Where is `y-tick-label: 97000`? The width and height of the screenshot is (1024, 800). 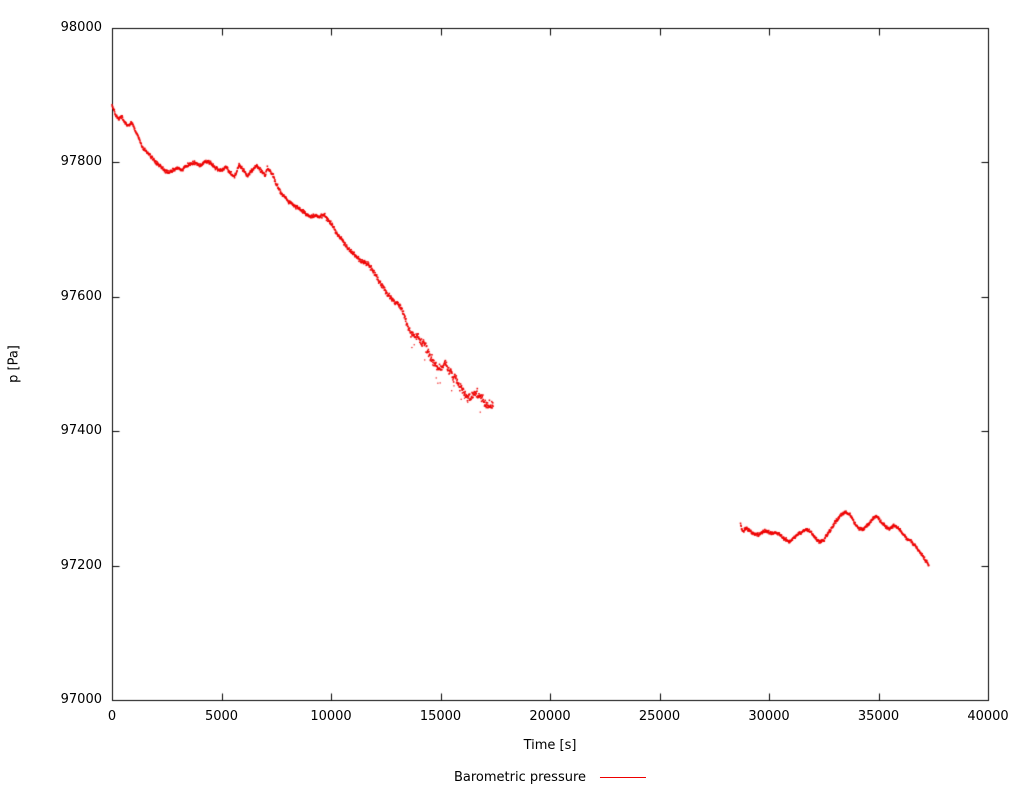
y-tick-label: 97000 is located at coordinates (81, 699).